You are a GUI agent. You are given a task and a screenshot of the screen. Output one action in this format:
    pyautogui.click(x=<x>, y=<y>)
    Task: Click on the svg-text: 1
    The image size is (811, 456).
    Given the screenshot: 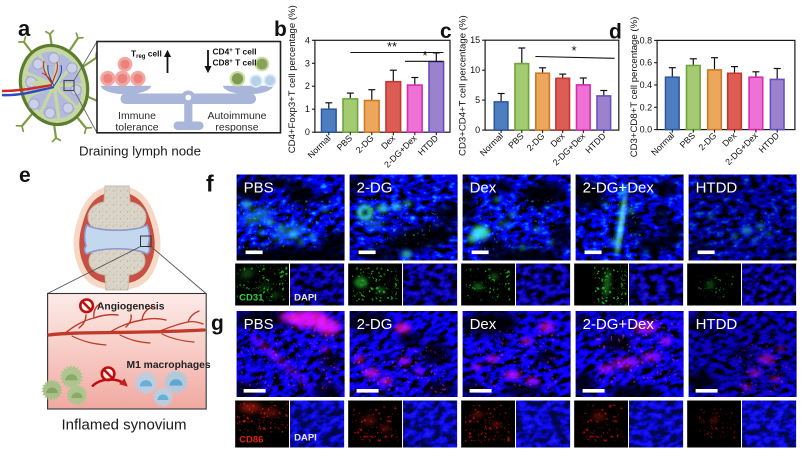 What is the action you would take?
    pyautogui.click(x=307, y=109)
    